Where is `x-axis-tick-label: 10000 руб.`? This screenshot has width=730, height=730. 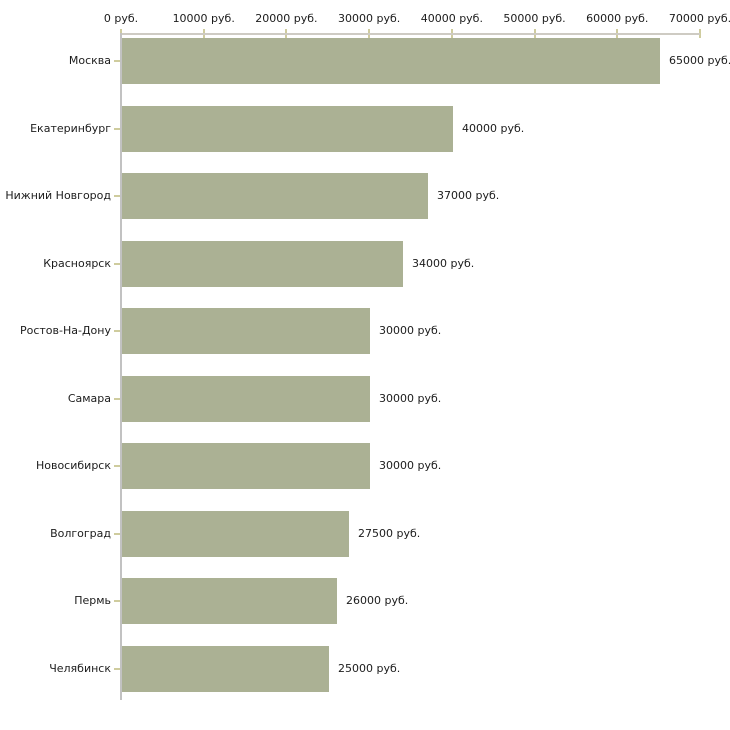
x-axis-tick-label: 10000 руб. is located at coordinates (203, 18).